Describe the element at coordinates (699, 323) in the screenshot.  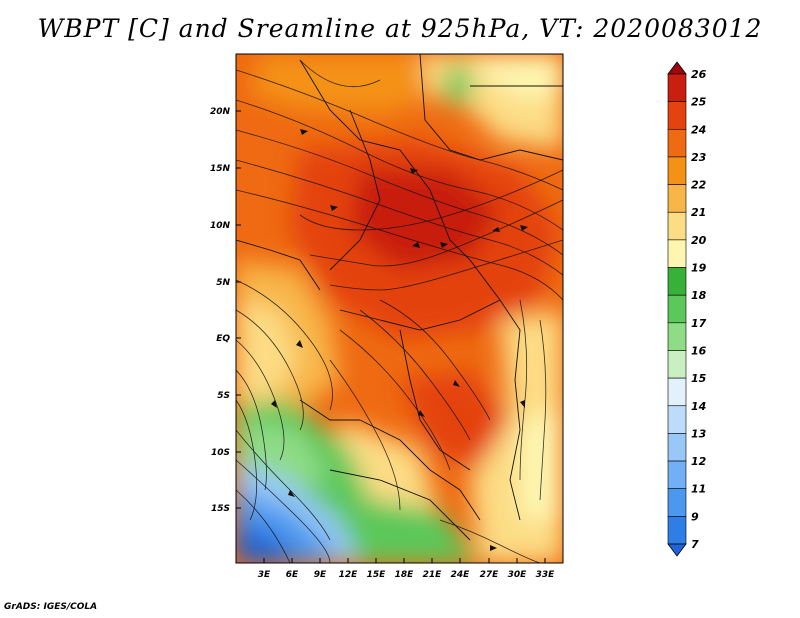
I see `colorbar-label: 17` at that location.